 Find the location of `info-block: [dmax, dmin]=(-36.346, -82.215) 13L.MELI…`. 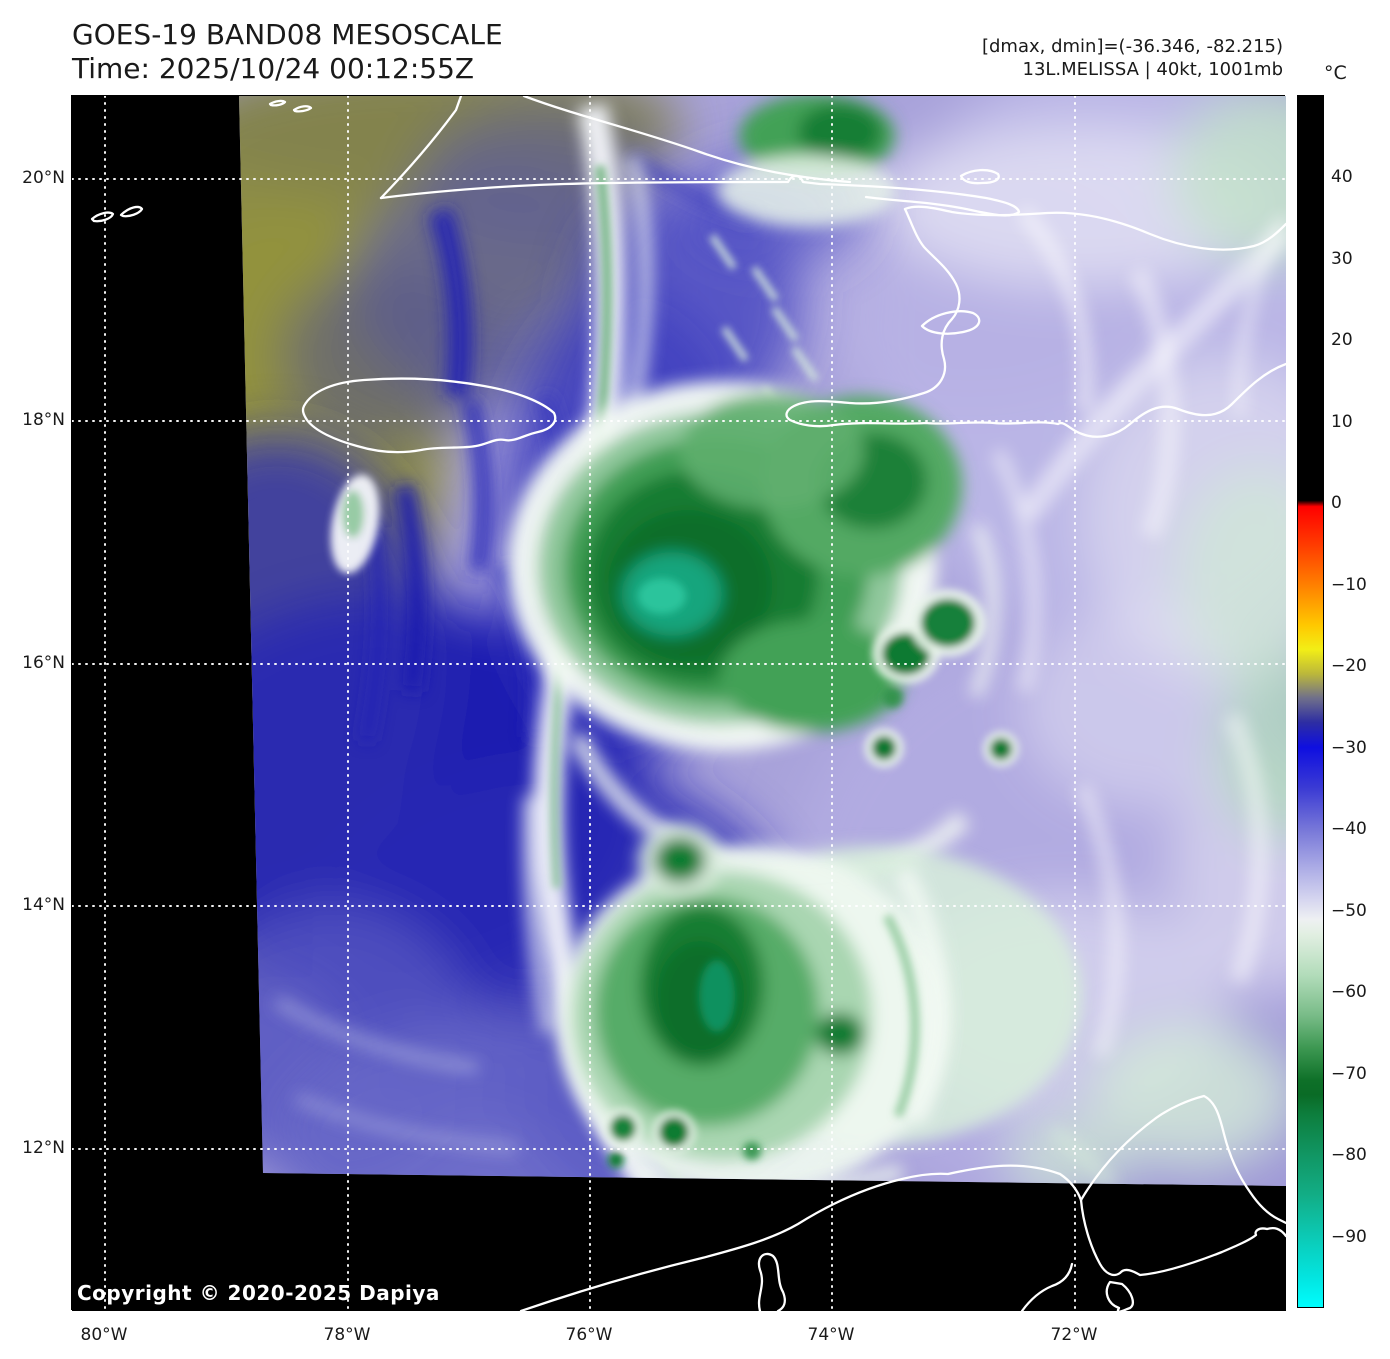

info-block: [dmax, dmin]=(-36.346, -82.215) 13L.MELI… is located at coordinates (1132, 58).